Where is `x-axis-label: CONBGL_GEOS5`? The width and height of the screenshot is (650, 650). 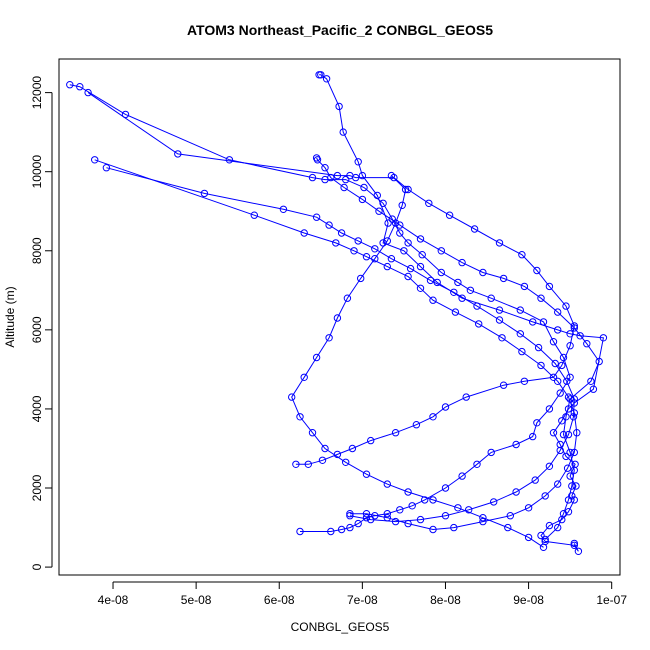
x-axis-label: CONBGL_GEOS5 is located at coordinates (340, 627).